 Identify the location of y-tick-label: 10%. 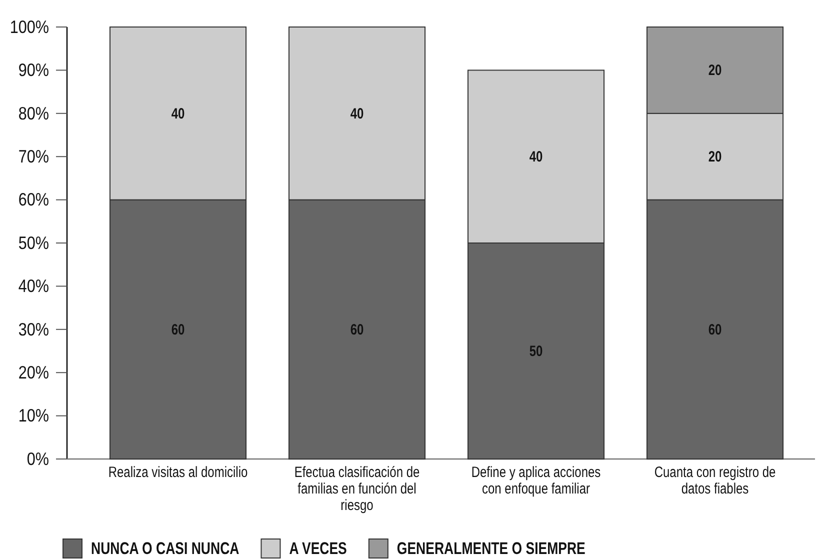
(34, 416).